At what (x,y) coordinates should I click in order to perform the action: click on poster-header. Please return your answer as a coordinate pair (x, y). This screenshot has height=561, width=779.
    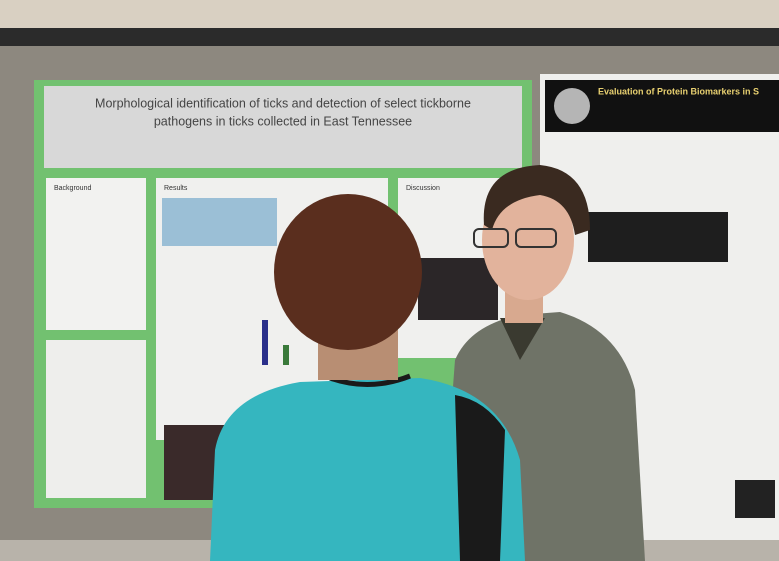
    Looking at the image, I should click on (283, 127).